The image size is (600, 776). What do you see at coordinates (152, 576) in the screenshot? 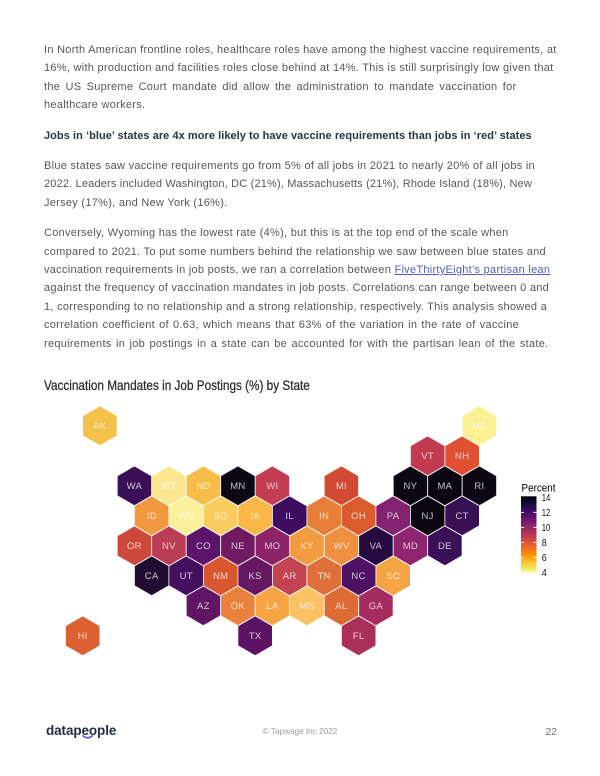
I see `svg-text: CA` at bounding box center [152, 576].